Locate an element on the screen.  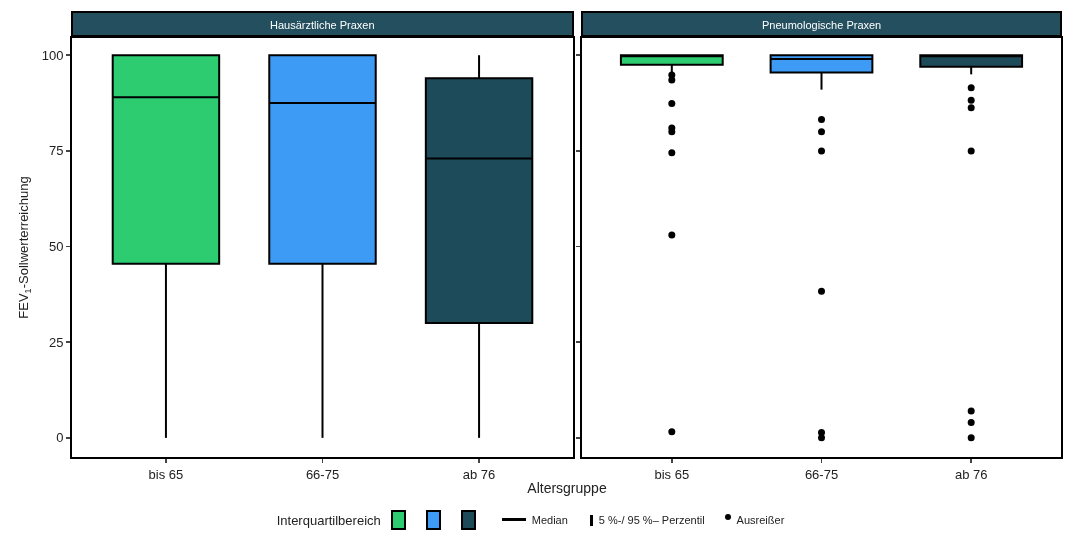
x-axis-title: Altersgruppe is located at coordinates (567, 488).